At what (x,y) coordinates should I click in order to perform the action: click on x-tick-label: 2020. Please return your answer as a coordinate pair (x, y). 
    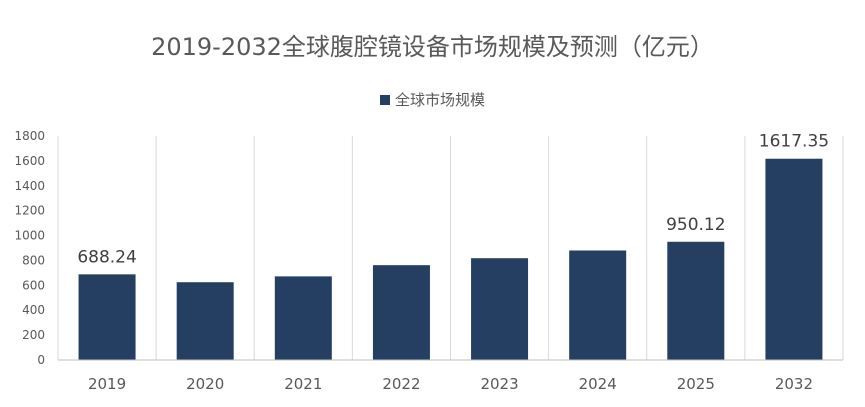
    Looking at the image, I should click on (205, 384).